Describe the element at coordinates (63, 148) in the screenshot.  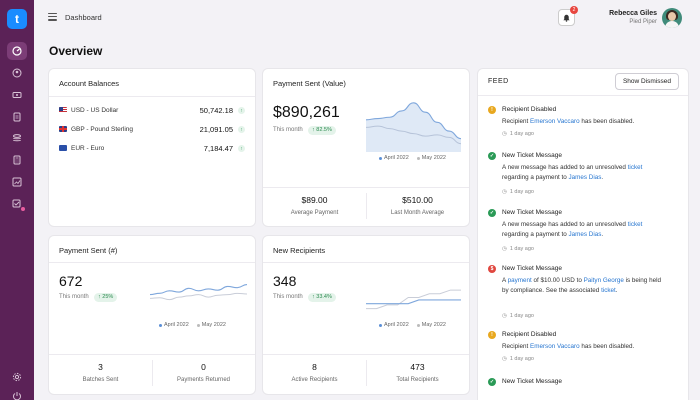
I see `eu-flag-icon` at that location.